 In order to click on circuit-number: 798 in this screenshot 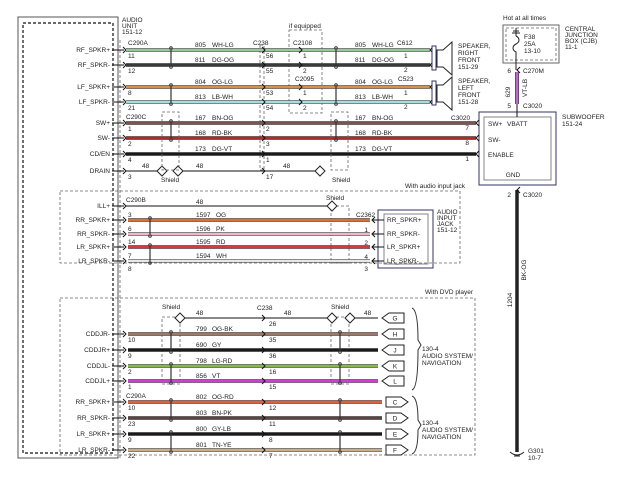, I will do `click(201, 361)`.